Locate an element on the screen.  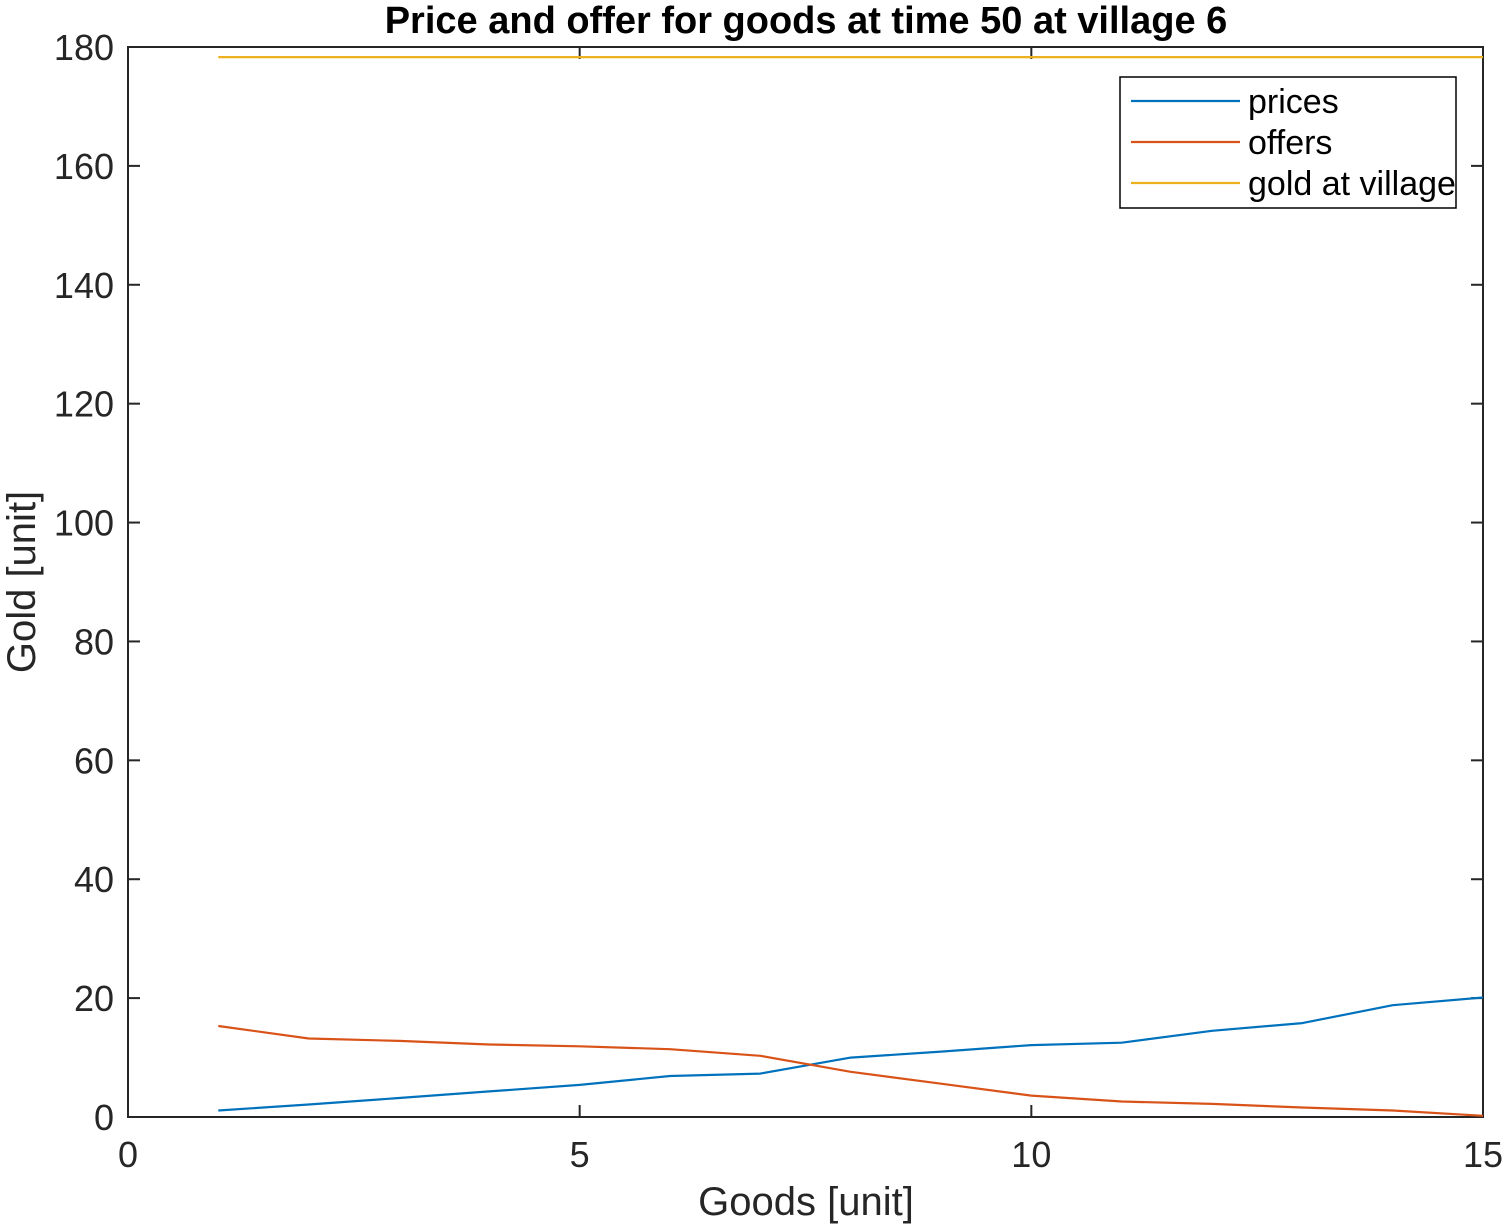
y-tick-label: 180 is located at coordinates (84, 47).